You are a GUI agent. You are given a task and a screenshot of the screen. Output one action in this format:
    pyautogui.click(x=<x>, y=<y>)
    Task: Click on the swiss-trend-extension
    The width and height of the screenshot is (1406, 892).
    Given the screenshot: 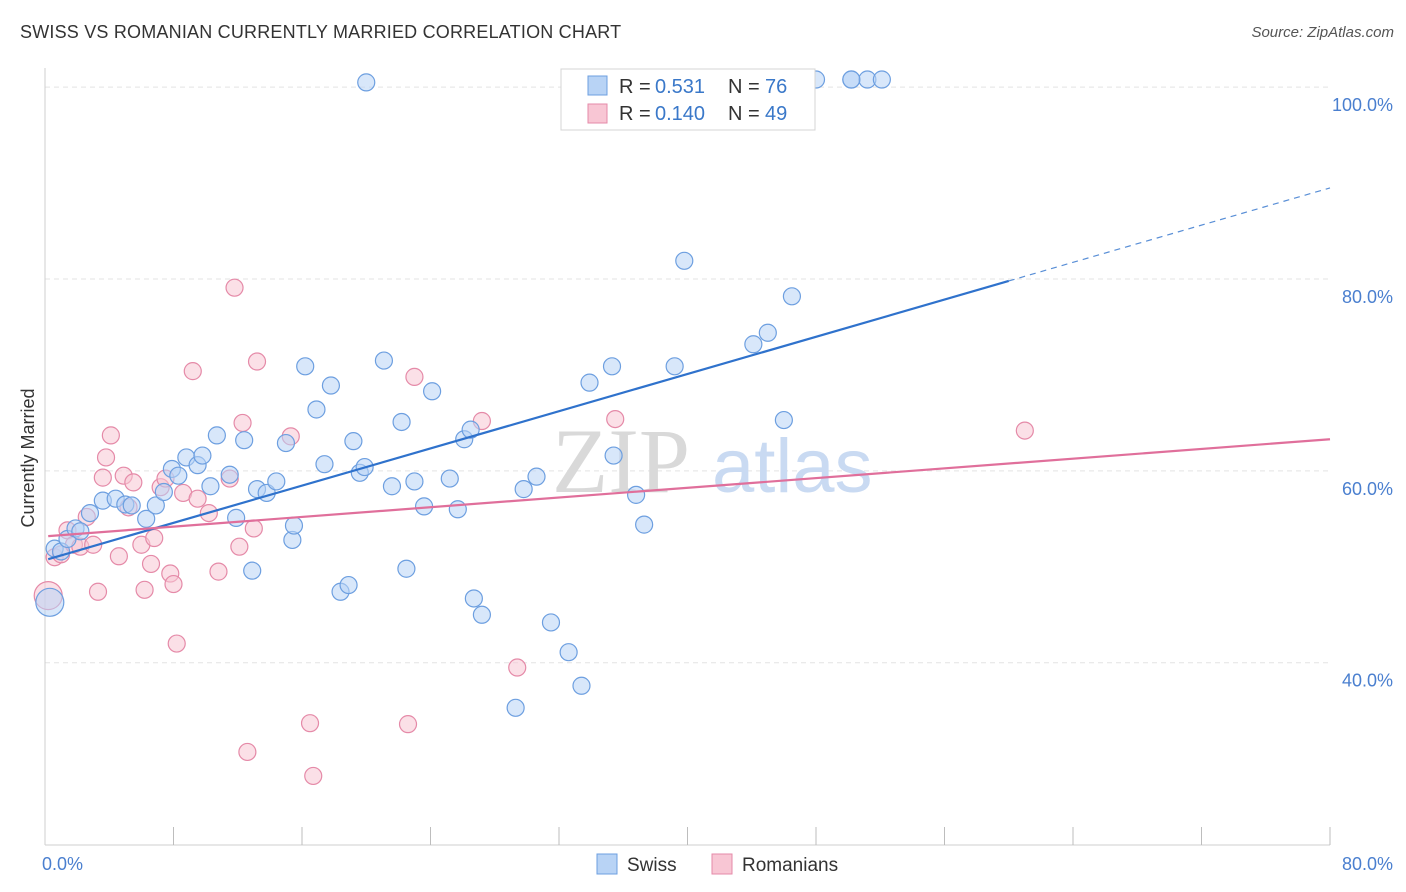 What is the action you would take?
    pyautogui.click(x=1169, y=234)
    